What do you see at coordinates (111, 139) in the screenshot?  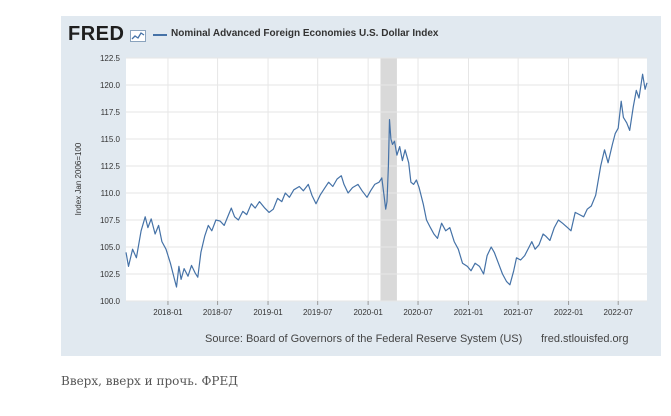 I see `y-tick-label: 115.0` at bounding box center [111, 139].